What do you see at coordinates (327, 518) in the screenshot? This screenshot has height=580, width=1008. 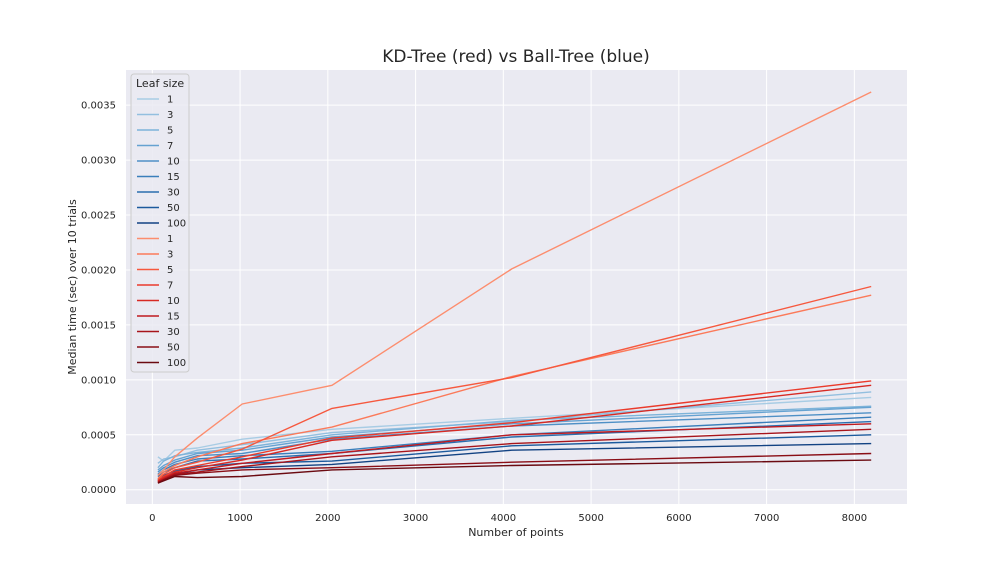 I see `x-tick-label: 2000` at bounding box center [327, 518].